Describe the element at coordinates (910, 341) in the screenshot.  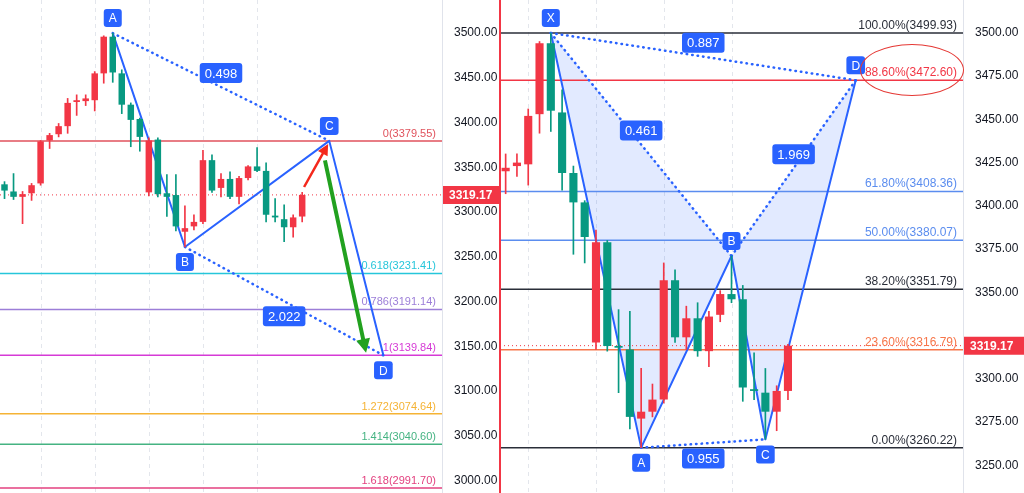
I see `ref-line-label: 23.60%(3316.79)` at that location.